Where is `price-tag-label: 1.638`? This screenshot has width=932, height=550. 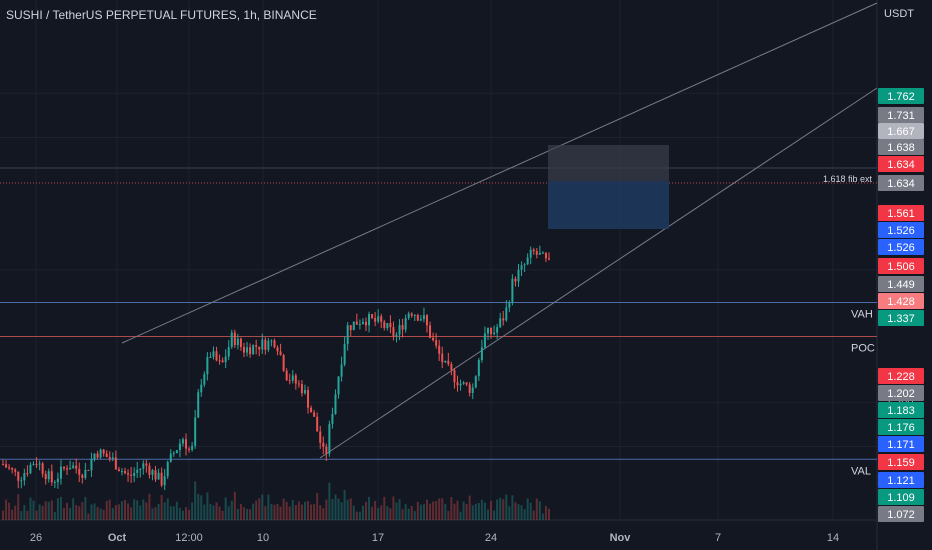 price-tag-label: 1.638 is located at coordinates (901, 148).